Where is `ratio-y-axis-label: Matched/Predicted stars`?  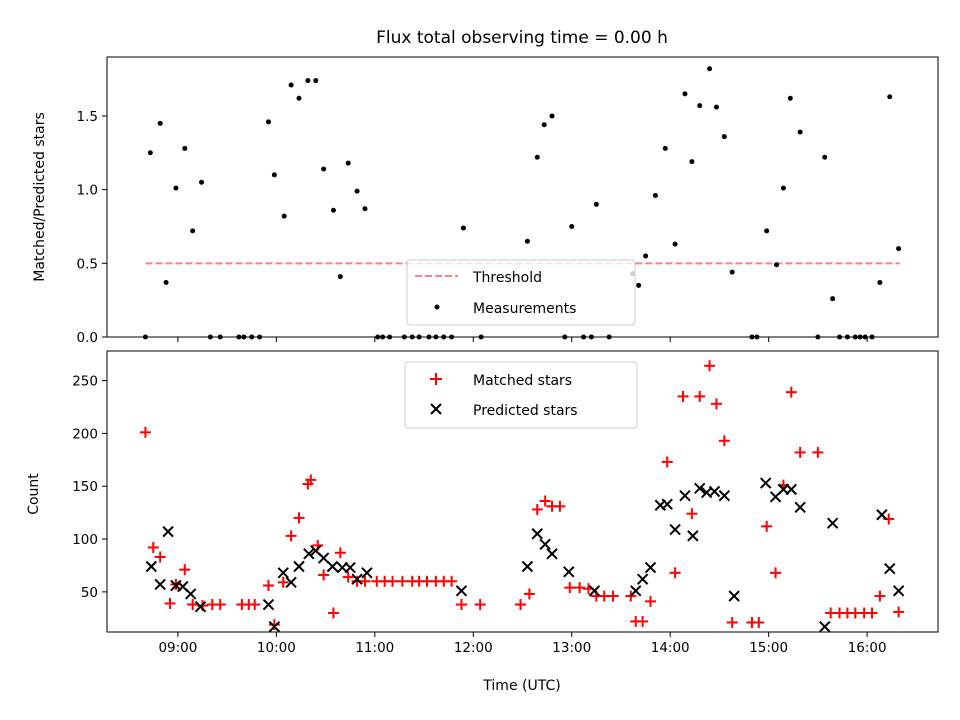
ratio-y-axis-label: Matched/Predicted stars is located at coordinates (40, 197).